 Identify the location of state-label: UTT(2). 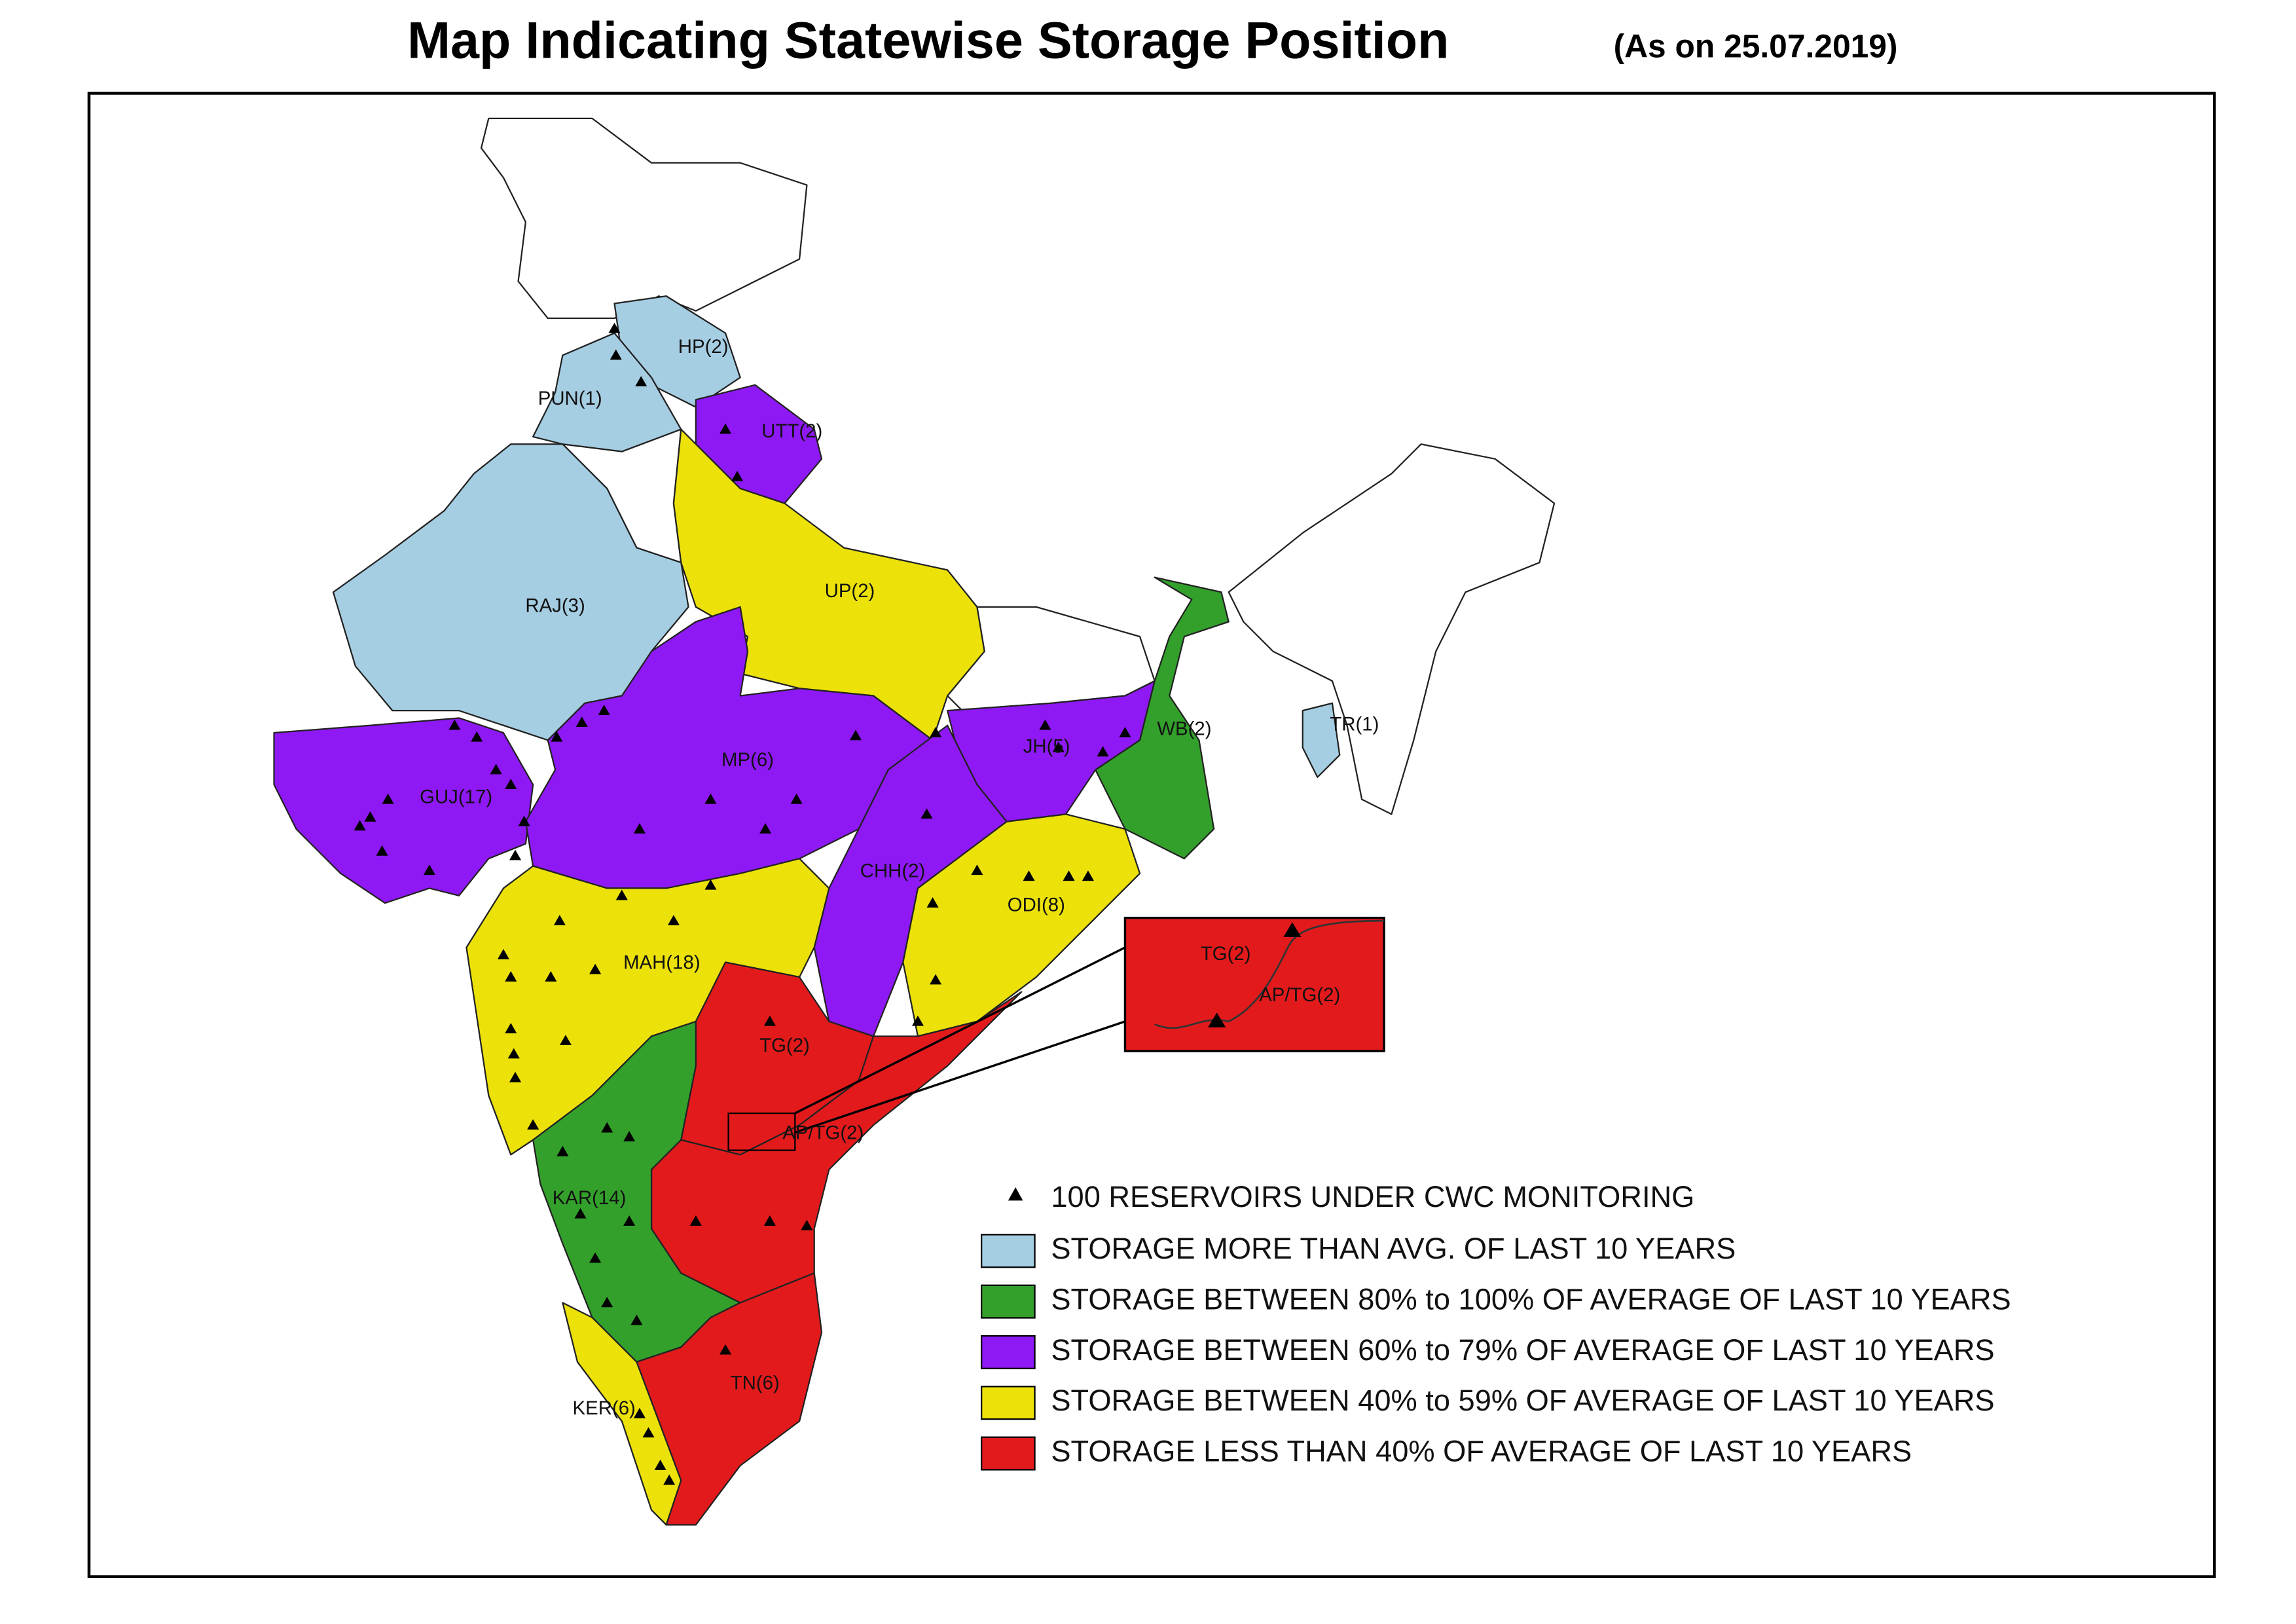
(791, 431).